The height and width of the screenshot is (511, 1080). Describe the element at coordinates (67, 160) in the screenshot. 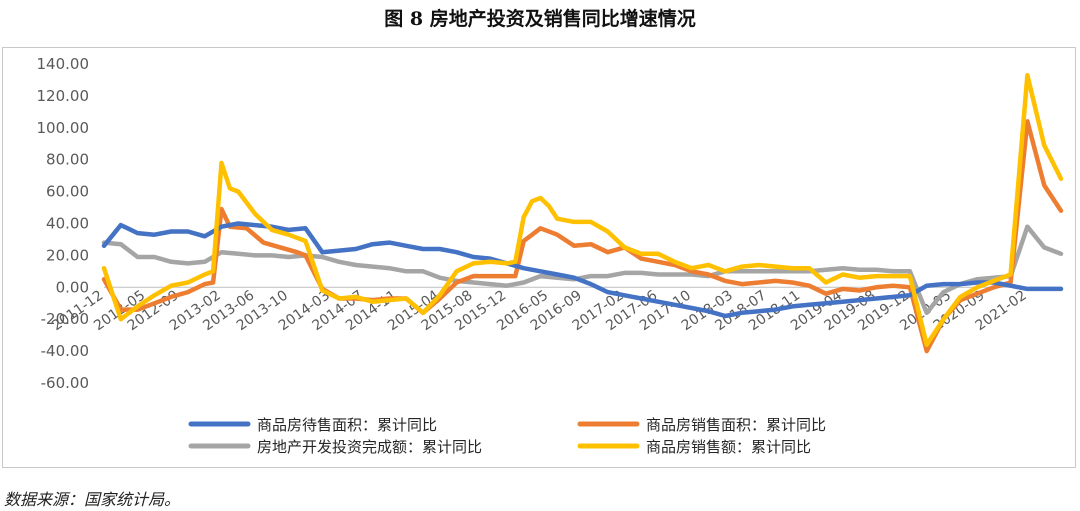

I see `y-tick-label: 80.00` at that location.